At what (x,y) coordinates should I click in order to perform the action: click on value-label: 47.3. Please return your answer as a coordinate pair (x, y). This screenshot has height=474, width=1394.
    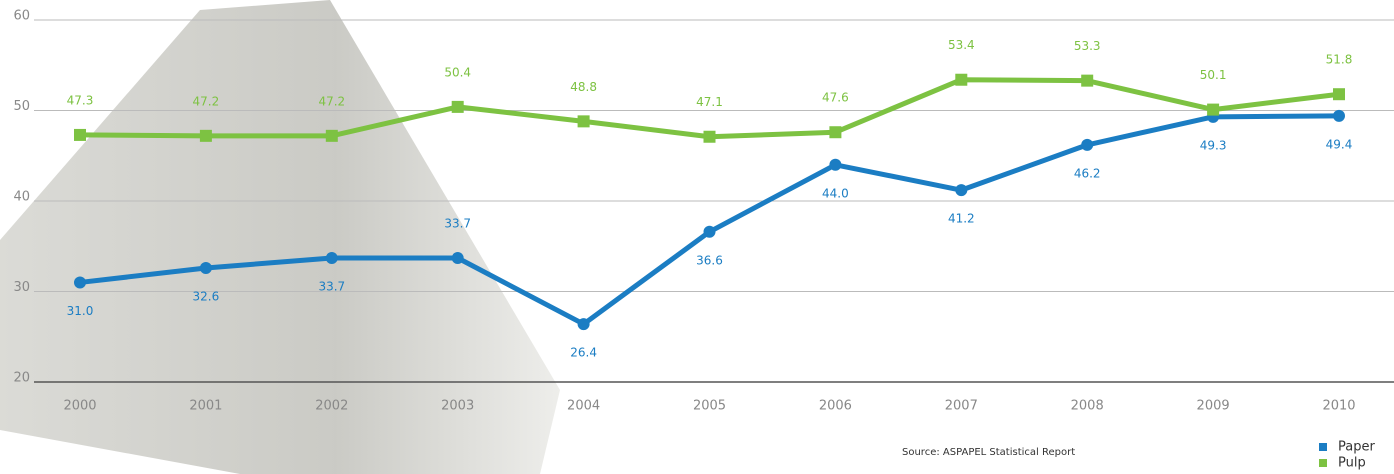
    Looking at the image, I should click on (80, 100).